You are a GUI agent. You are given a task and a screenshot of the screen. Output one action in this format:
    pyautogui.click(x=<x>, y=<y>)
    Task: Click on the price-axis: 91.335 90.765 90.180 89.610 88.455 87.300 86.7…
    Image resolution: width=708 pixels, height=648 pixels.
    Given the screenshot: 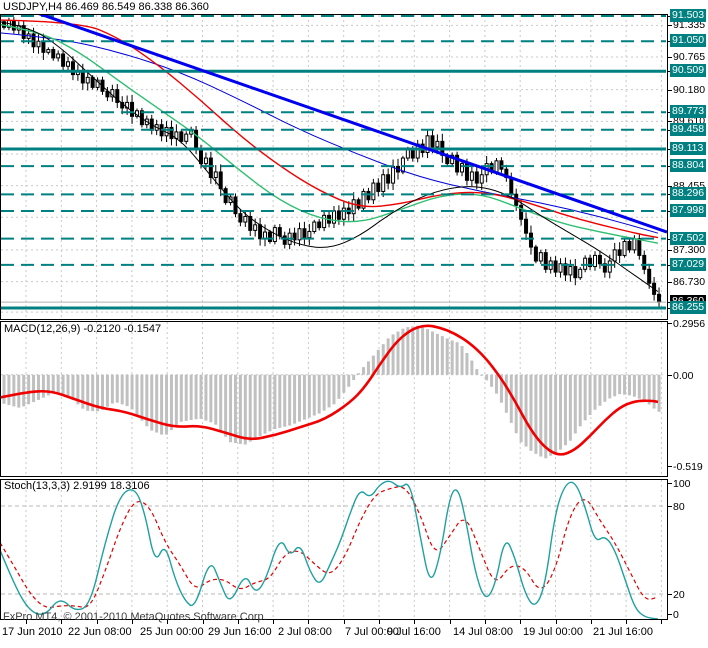 What is the action you would take?
    pyautogui.click(x=688, y=324)
    